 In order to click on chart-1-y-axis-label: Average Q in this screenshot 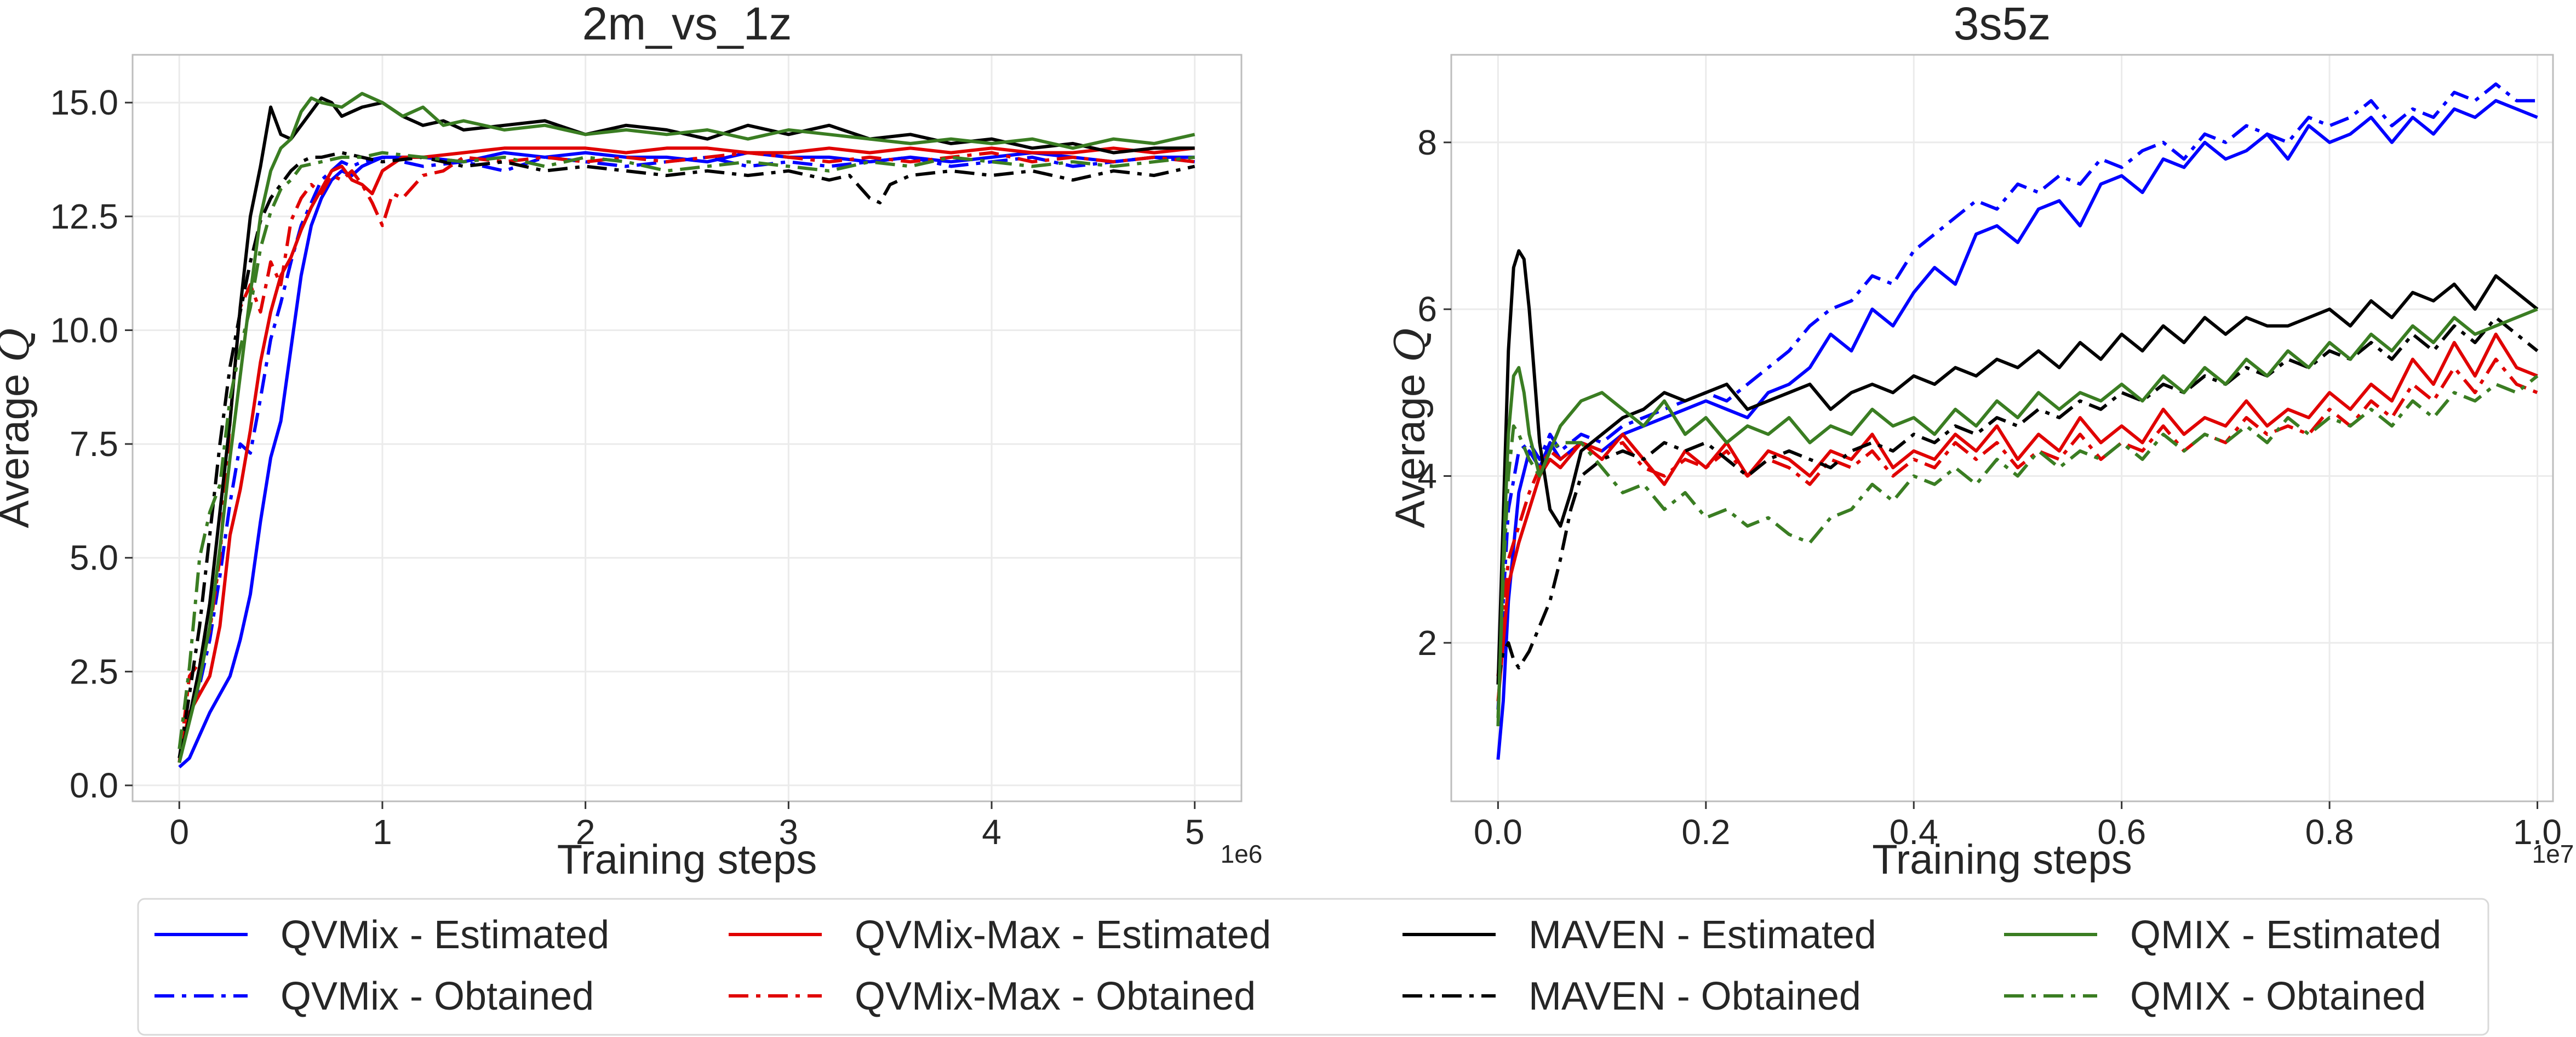, I will do `click(19, 428)`.